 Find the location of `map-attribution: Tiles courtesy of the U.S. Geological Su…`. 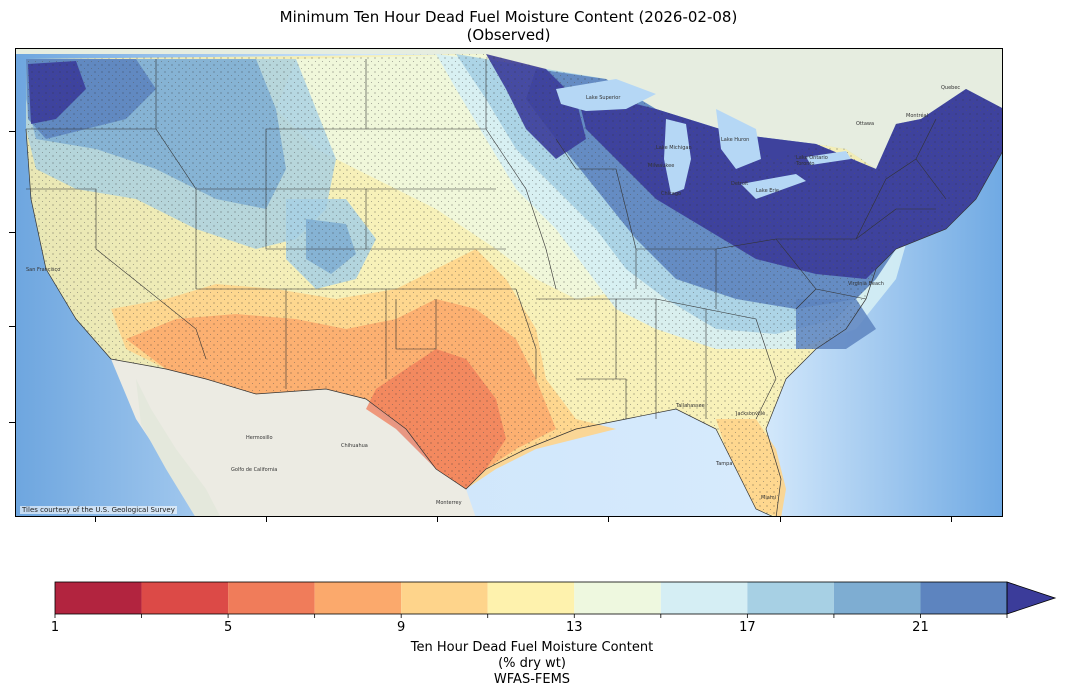

map-attribution: Tiles courtesy of the U.S. Geological Su… is located at coordinates (98, 510).